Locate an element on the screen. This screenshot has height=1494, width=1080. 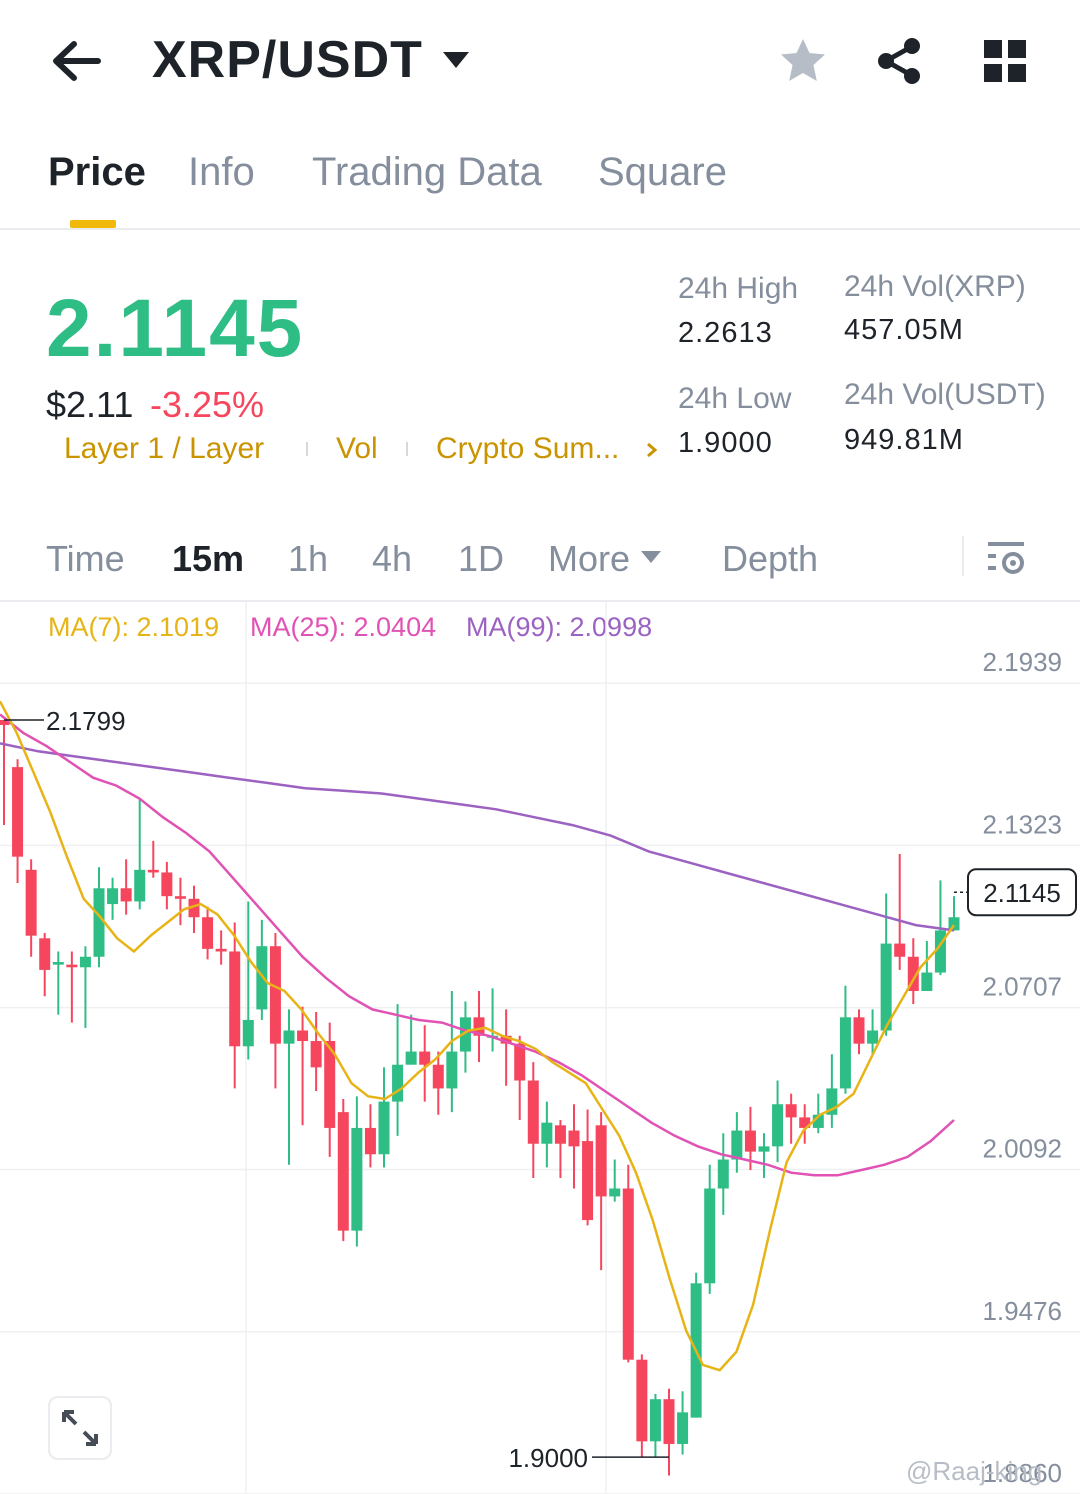
y-tick-label: 2.0092 is located at coordinates (1022, 1149).